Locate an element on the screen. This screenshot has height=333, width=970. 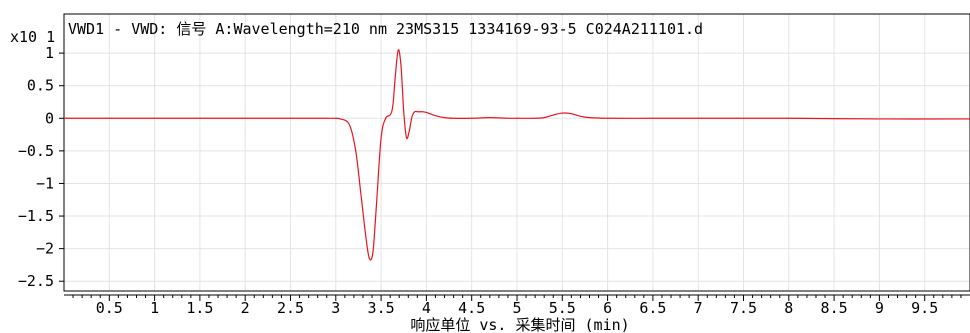
x-tick-label: 0.5 is located at coordinates (109, 308).